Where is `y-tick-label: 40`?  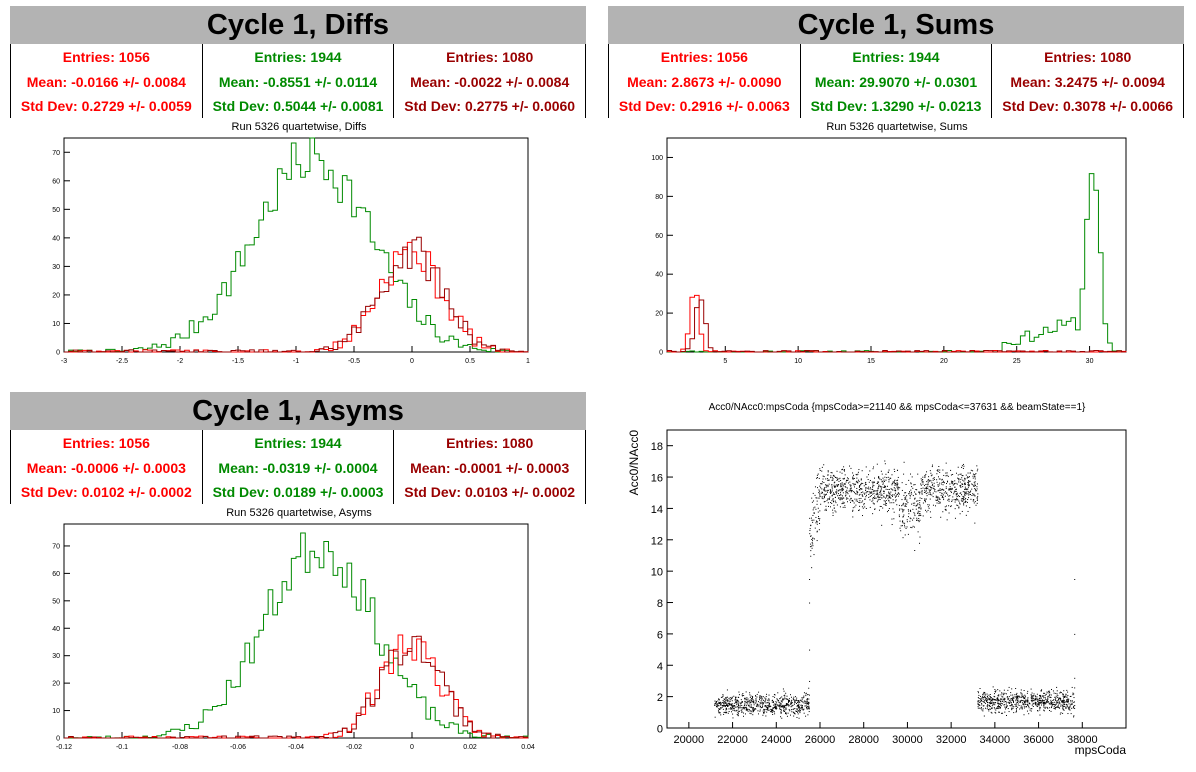
y-tick-label: 40 is located at coordinates (56, 629).